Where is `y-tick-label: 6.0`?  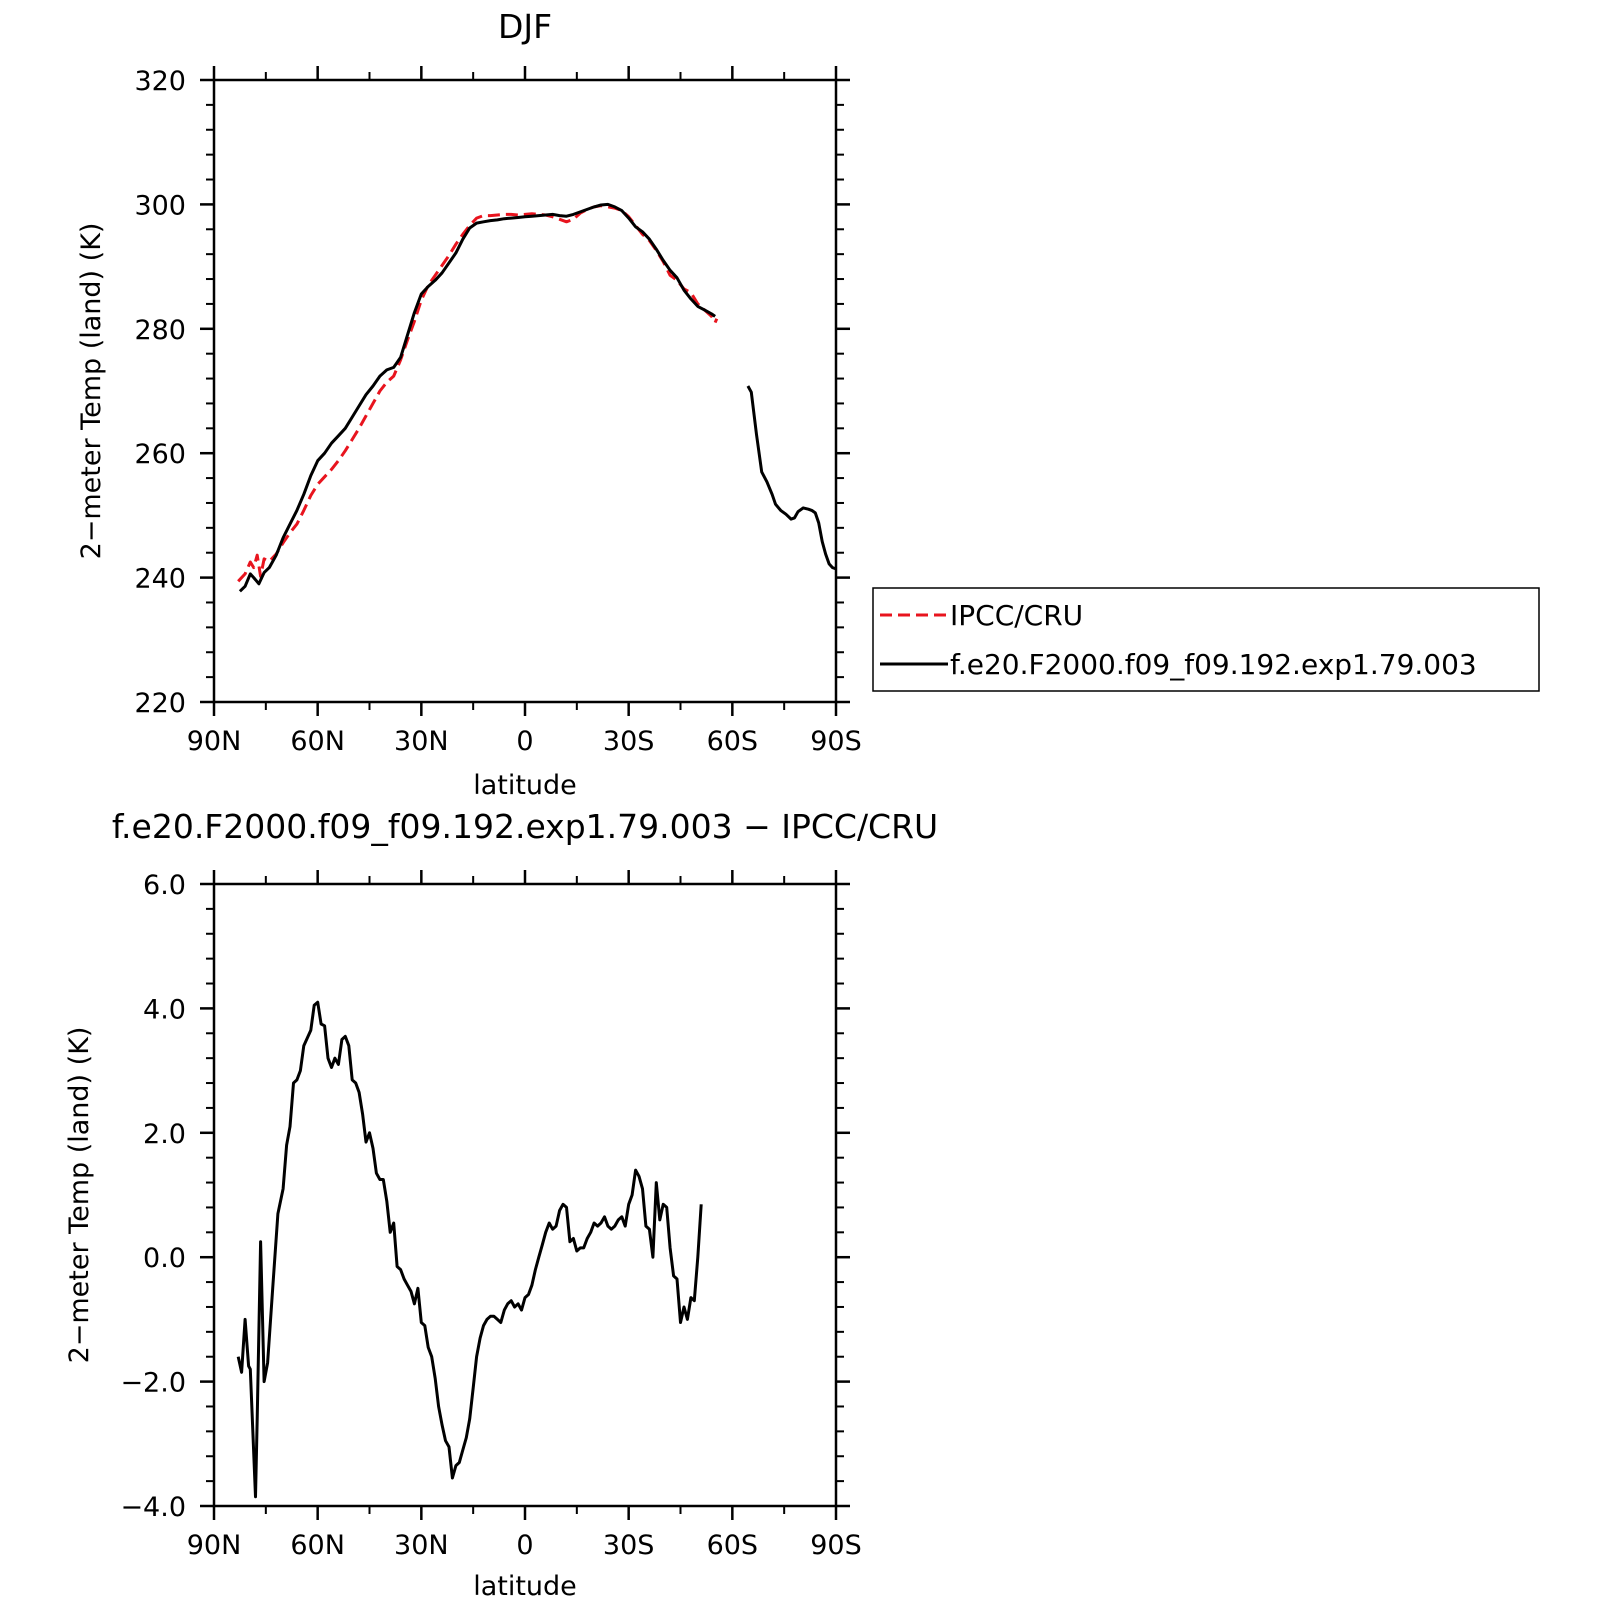
y-tick-label: 6.0 is located at coordinates (164, 885).